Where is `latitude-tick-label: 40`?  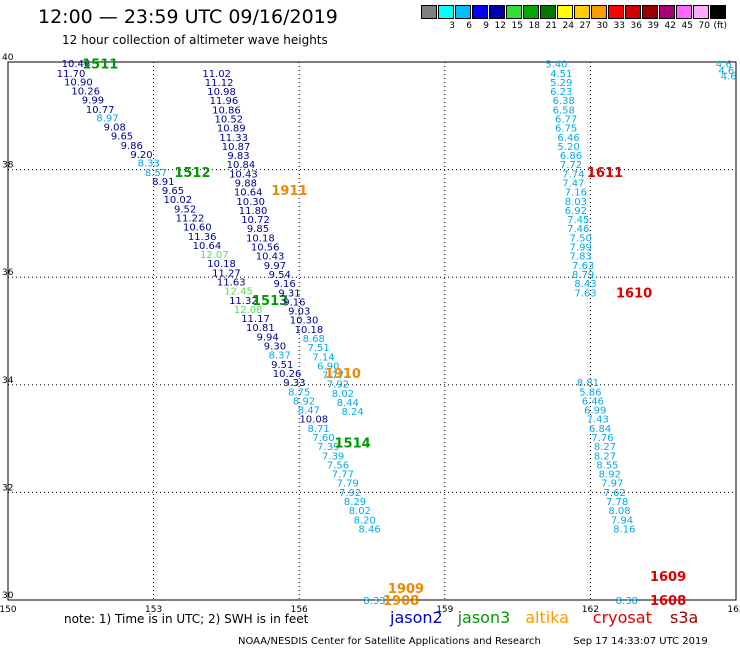 latitude-tick-label: 40 is located at coordinates (8, 58).